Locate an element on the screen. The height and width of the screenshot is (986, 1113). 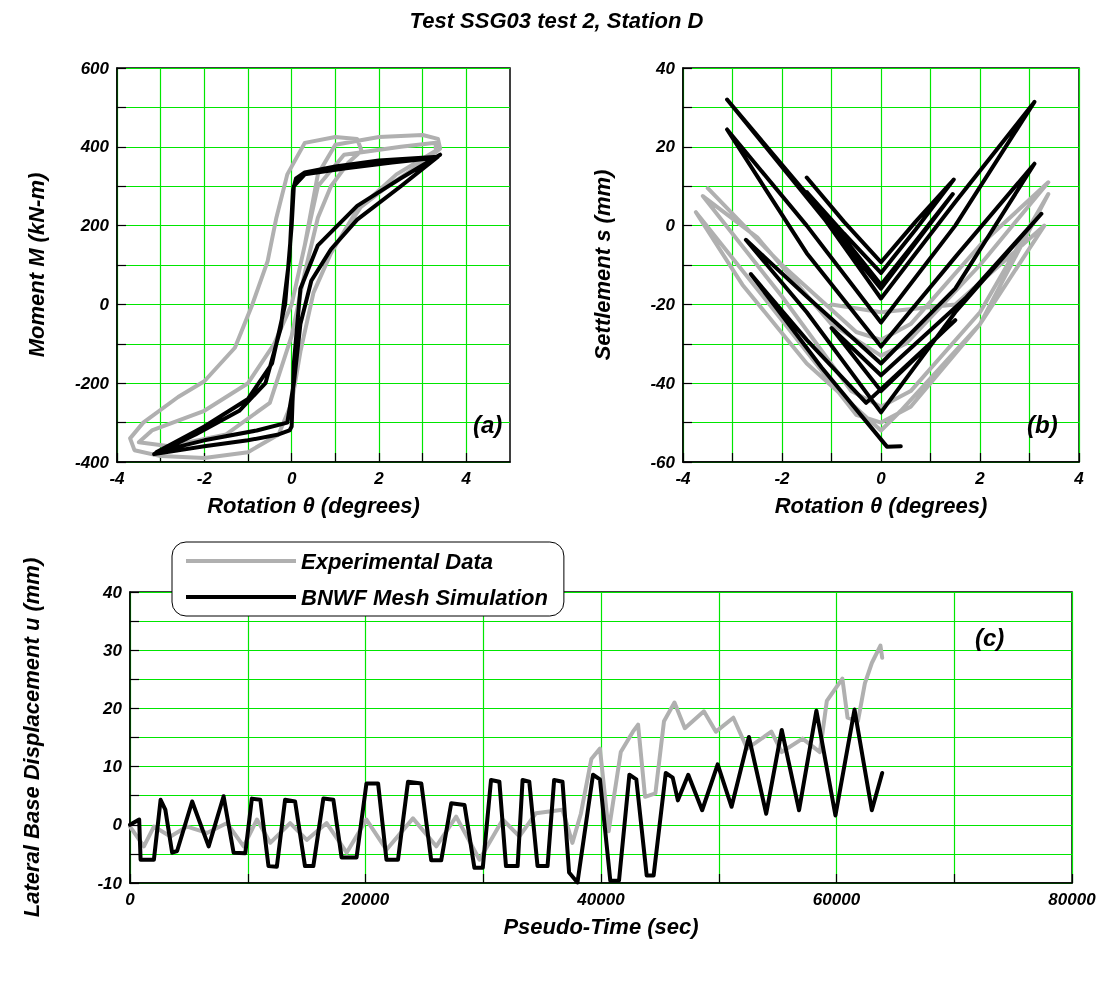
x-tick-label: 40000 is located at coordinates (601, 899).